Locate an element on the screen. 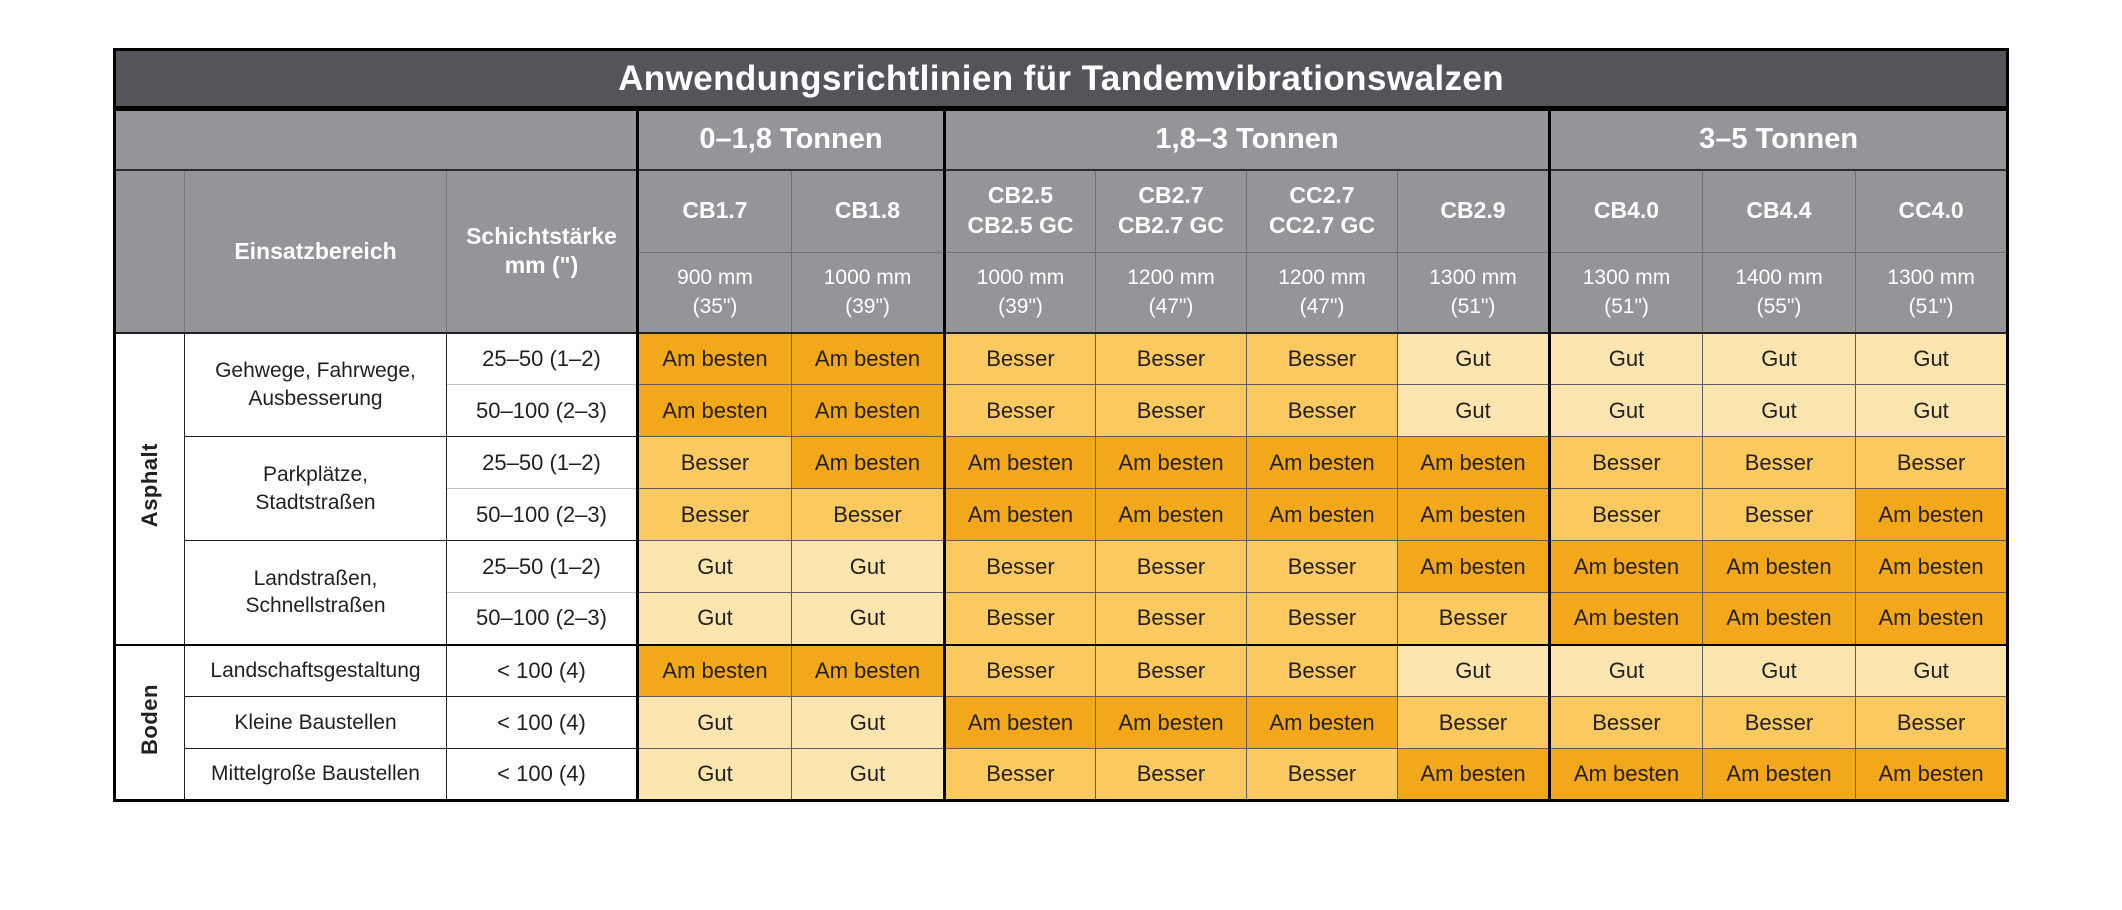 This screenshot has width=2122, height=910. schichtstaerke-cell: 25–50 (1–2) is located at coordinates (542, 462).